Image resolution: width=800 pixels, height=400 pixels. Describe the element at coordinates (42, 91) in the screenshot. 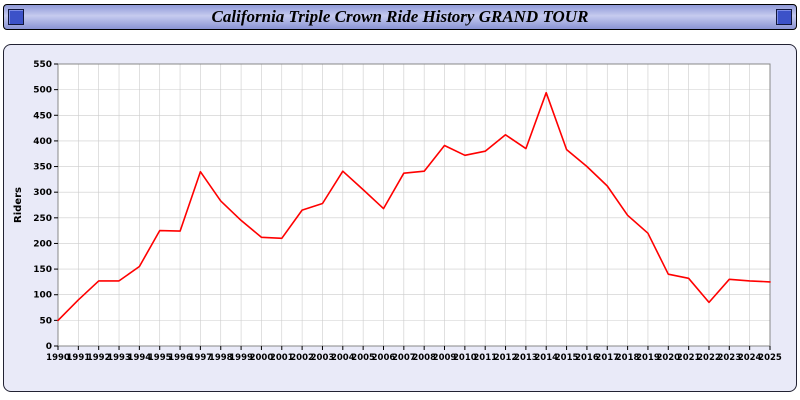

I see `y-tick-label: 500` at that location.